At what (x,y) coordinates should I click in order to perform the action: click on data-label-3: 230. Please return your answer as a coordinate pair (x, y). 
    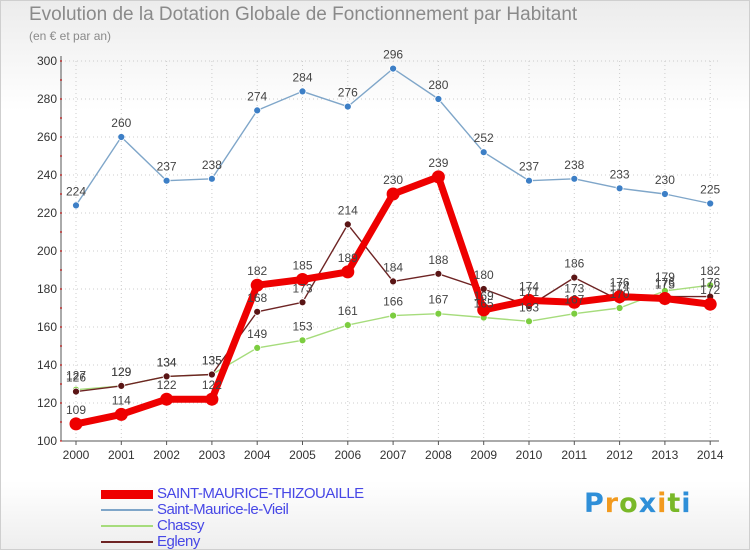
    Looking at the image, I should click on (393, 180).